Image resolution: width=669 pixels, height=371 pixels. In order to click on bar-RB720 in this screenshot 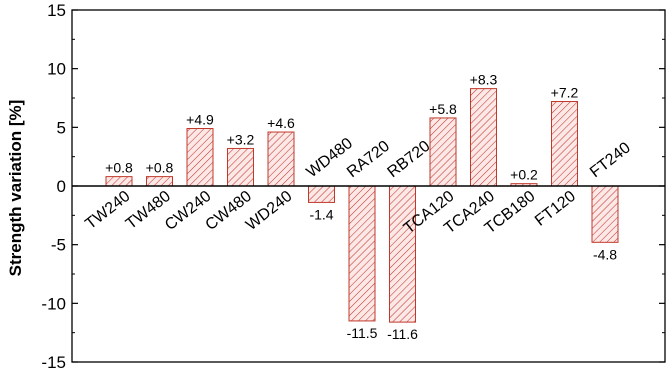, I will do `click(402, 254)`.